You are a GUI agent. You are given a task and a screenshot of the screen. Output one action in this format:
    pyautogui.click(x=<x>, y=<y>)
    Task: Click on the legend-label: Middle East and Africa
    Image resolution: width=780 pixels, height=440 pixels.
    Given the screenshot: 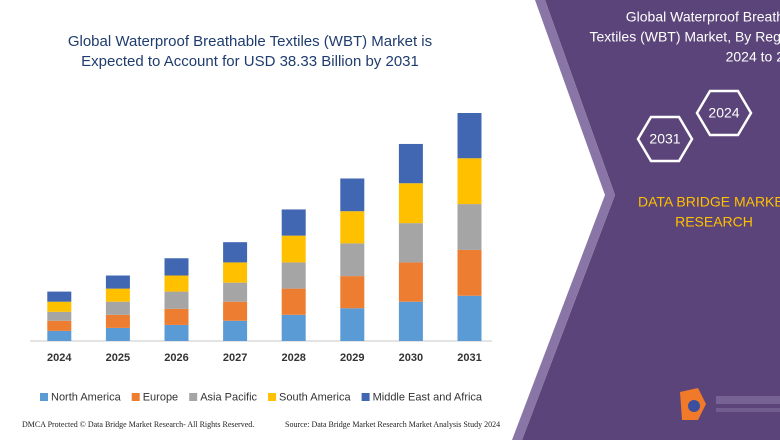 What is the action you would take?
    pyautogui.click(x=428, y=397)
    